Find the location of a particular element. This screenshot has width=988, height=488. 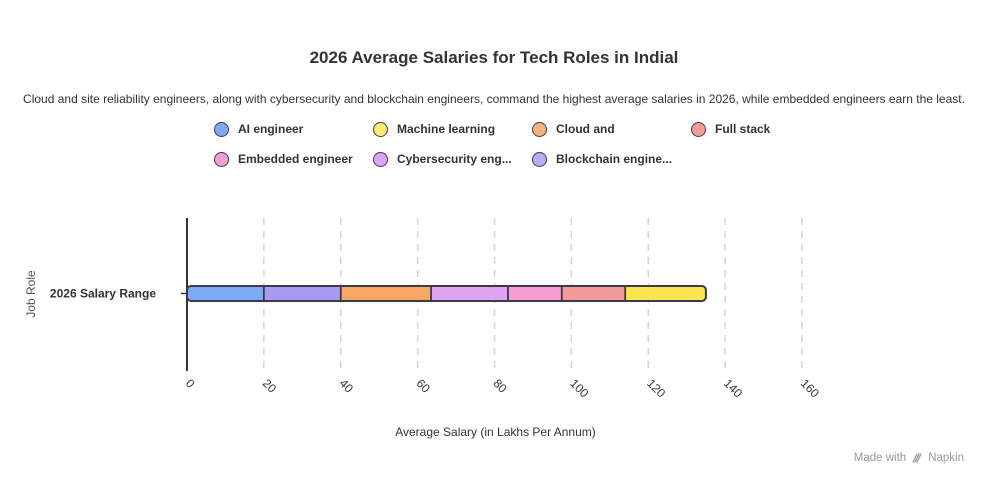

legend-label: Cloud and is located at coordinates (585, 129).